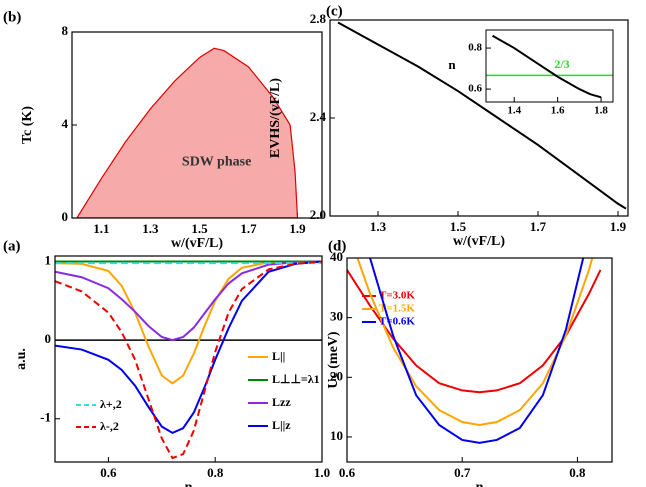 The image size is (646, 487). What do you see at coordinates (281, 402) in the screenshot?
I see `legend-label: Lzz` at bounding box center [281, 402].